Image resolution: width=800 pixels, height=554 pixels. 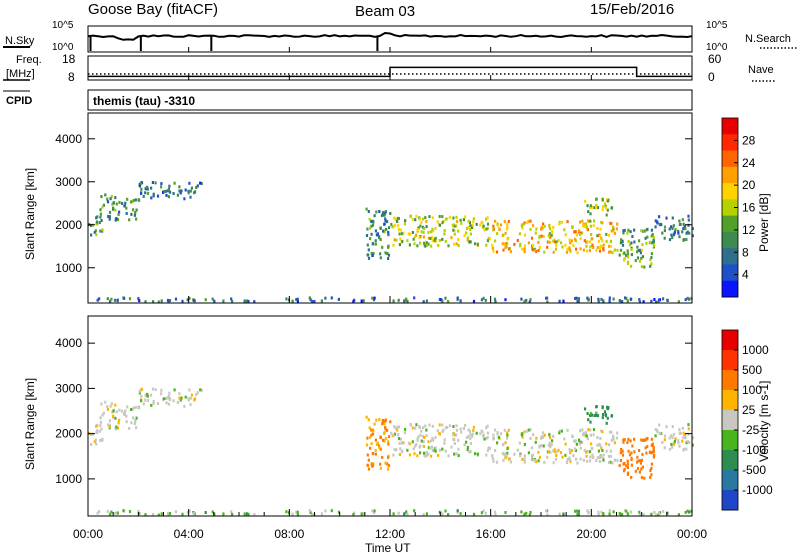 What do you see at coordinates (30, 214) in the screenshot?
I see `power-ylabel: Slant Range [km]` at bounding box center [30, 214].